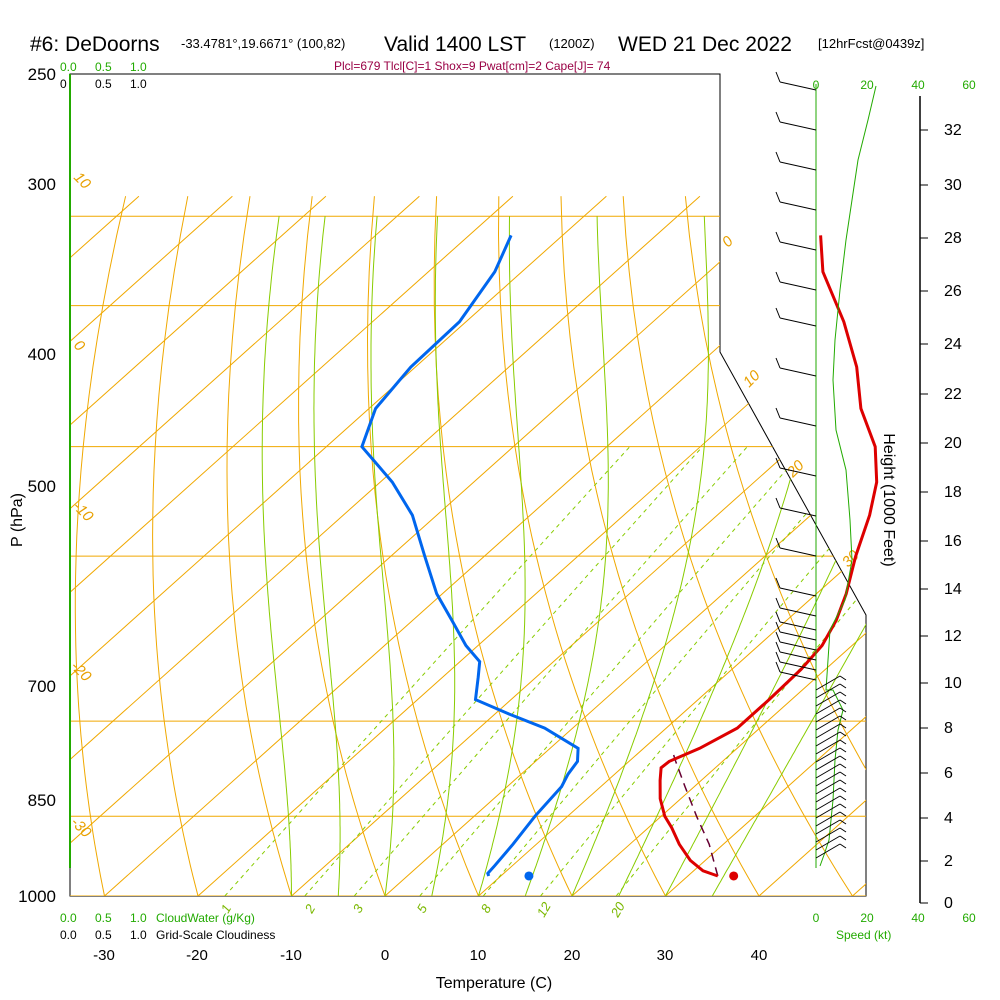  What do you see at coordinates (138, 918) in the screenshot?
I see `cw-bot-1: 1.0` at bounding box center [138, 918].